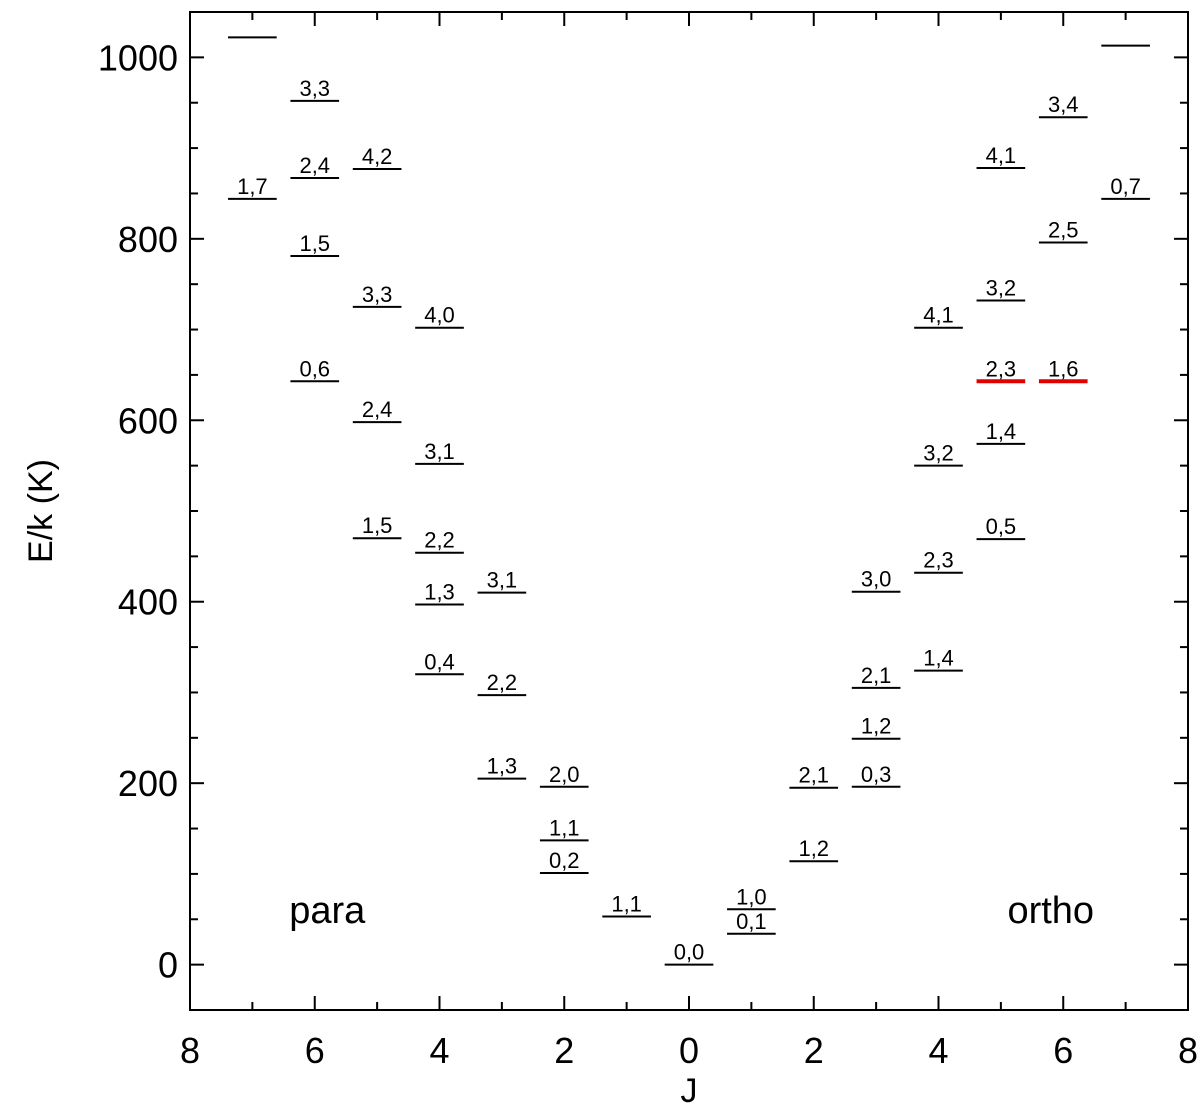  Describe the element at coordinates (689, 1050) in the screenshot. I see `x-tick-label: 0` at that location.